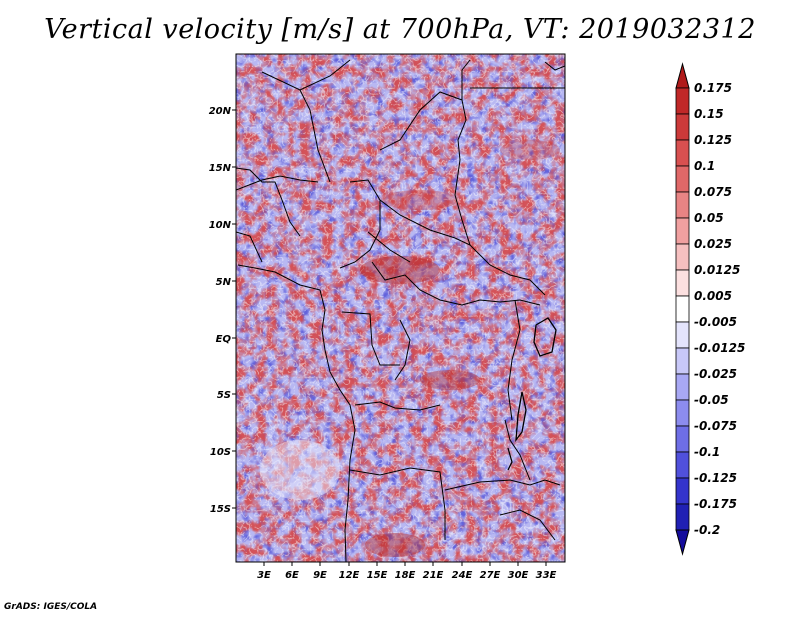  I want to click on software-credit: GrADS: IGES/COLA, so click(51, 607).